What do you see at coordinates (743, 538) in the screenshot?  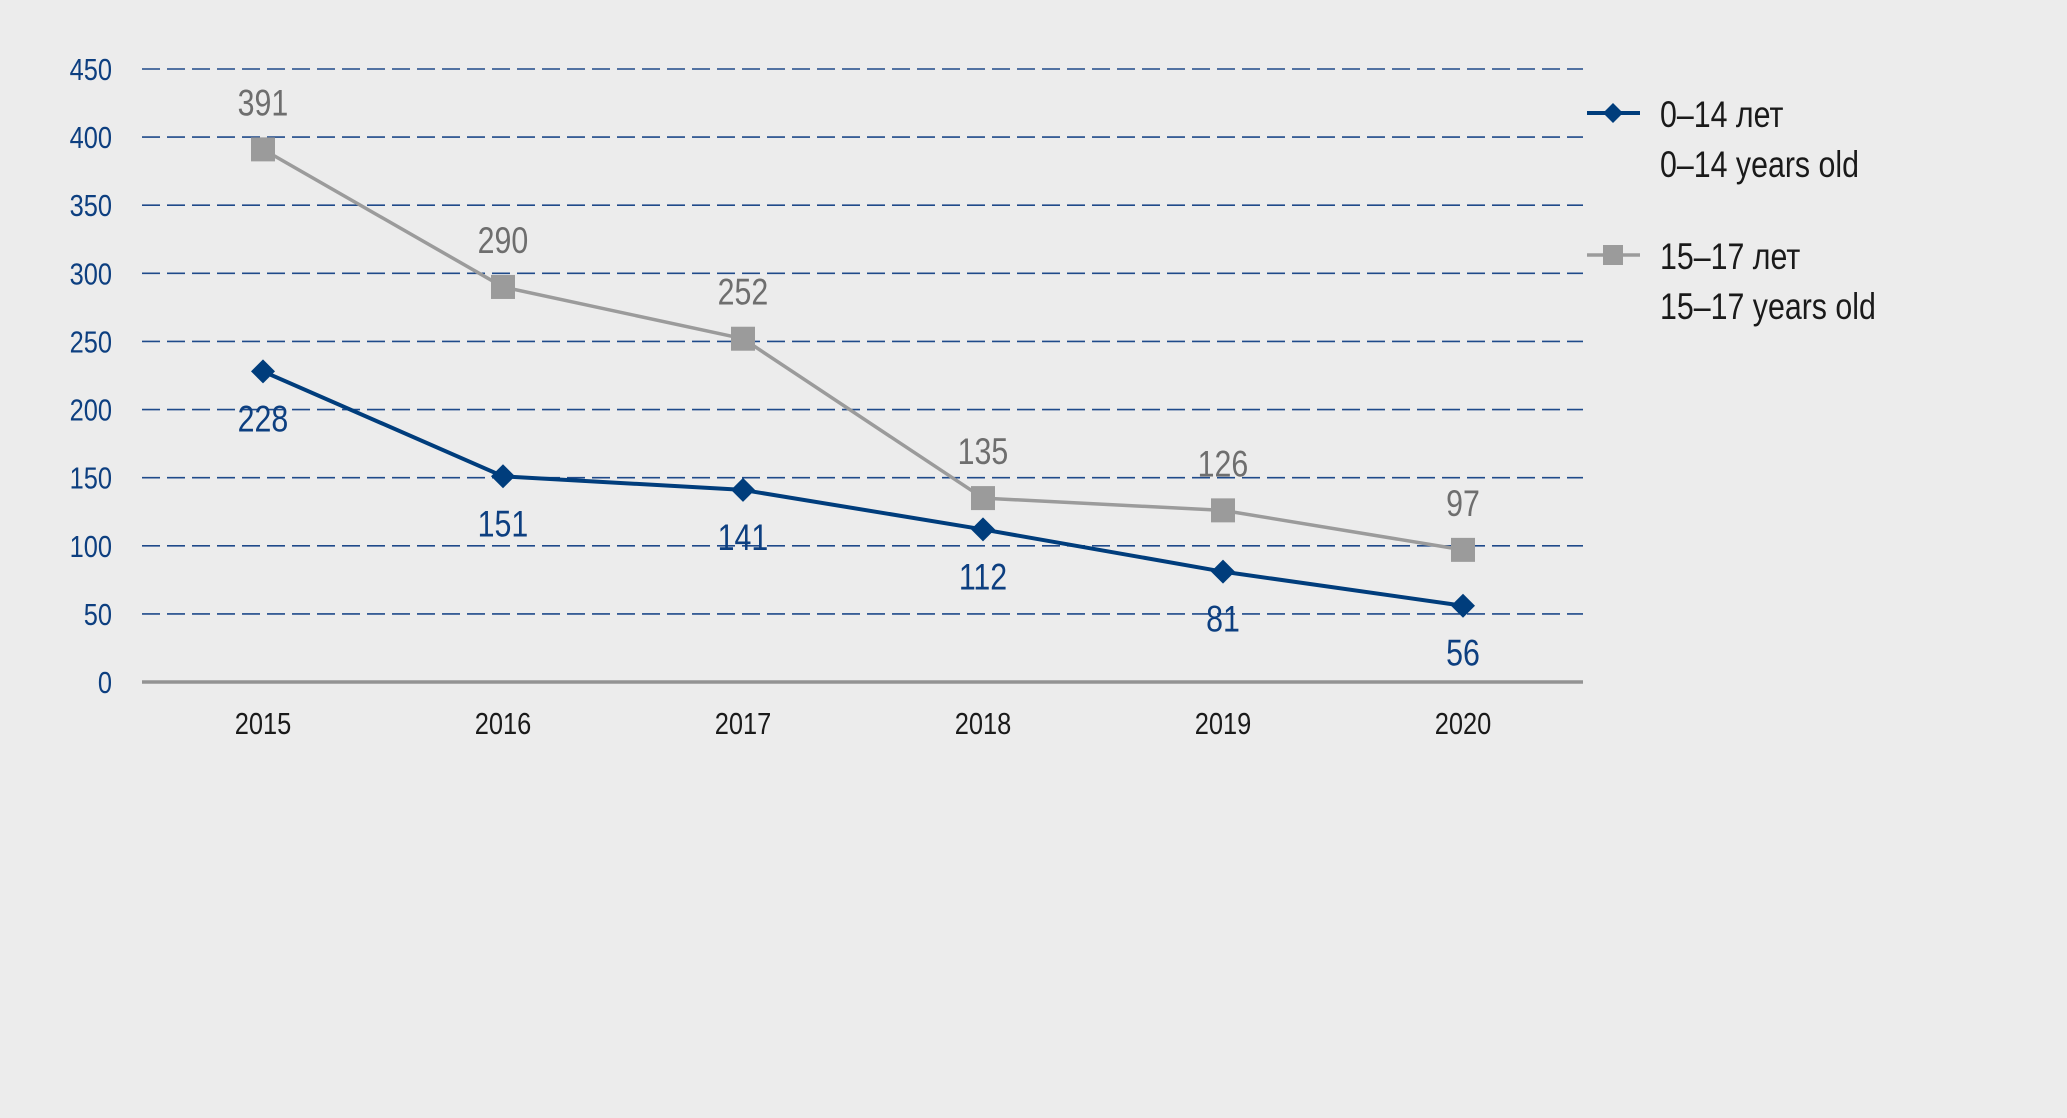 I see `data-label: 141` at bounding box center [743, 538].